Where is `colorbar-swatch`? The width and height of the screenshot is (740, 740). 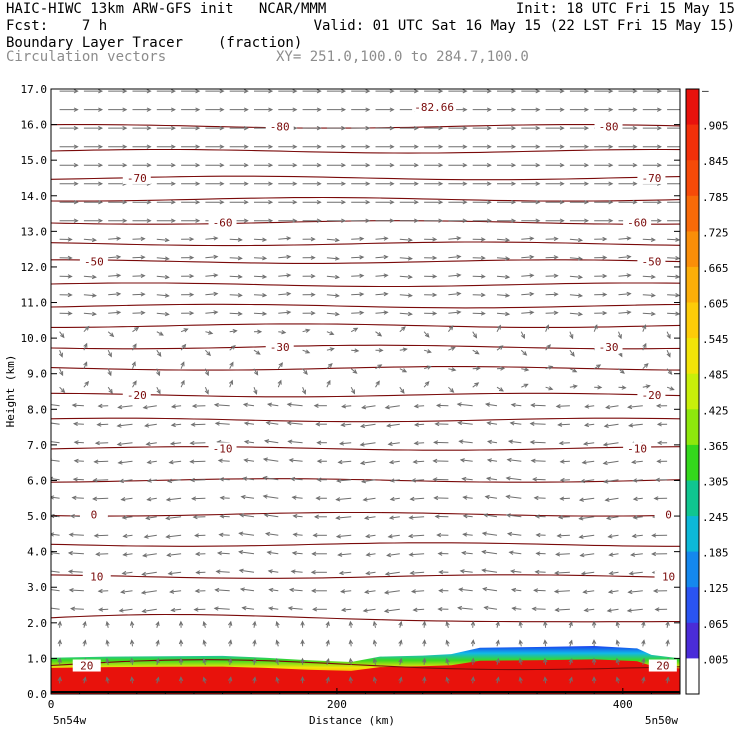
colorbar-swatch is located at coordinates (692, 640).